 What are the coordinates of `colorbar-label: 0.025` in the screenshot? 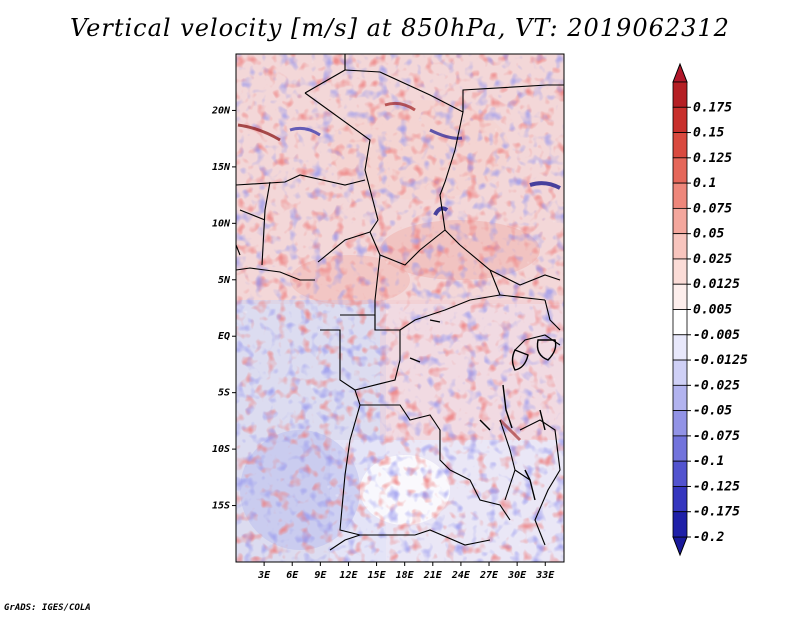 It's located at (712, 259).